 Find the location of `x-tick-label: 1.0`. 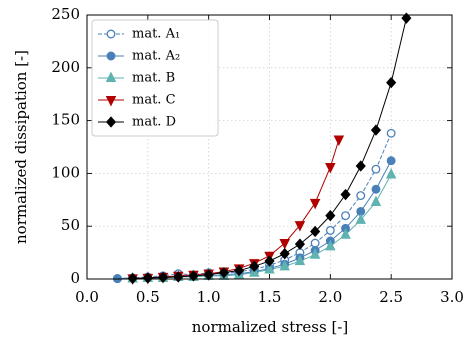

x-tick-label: 1.0 is located at coordinates (209, 297).